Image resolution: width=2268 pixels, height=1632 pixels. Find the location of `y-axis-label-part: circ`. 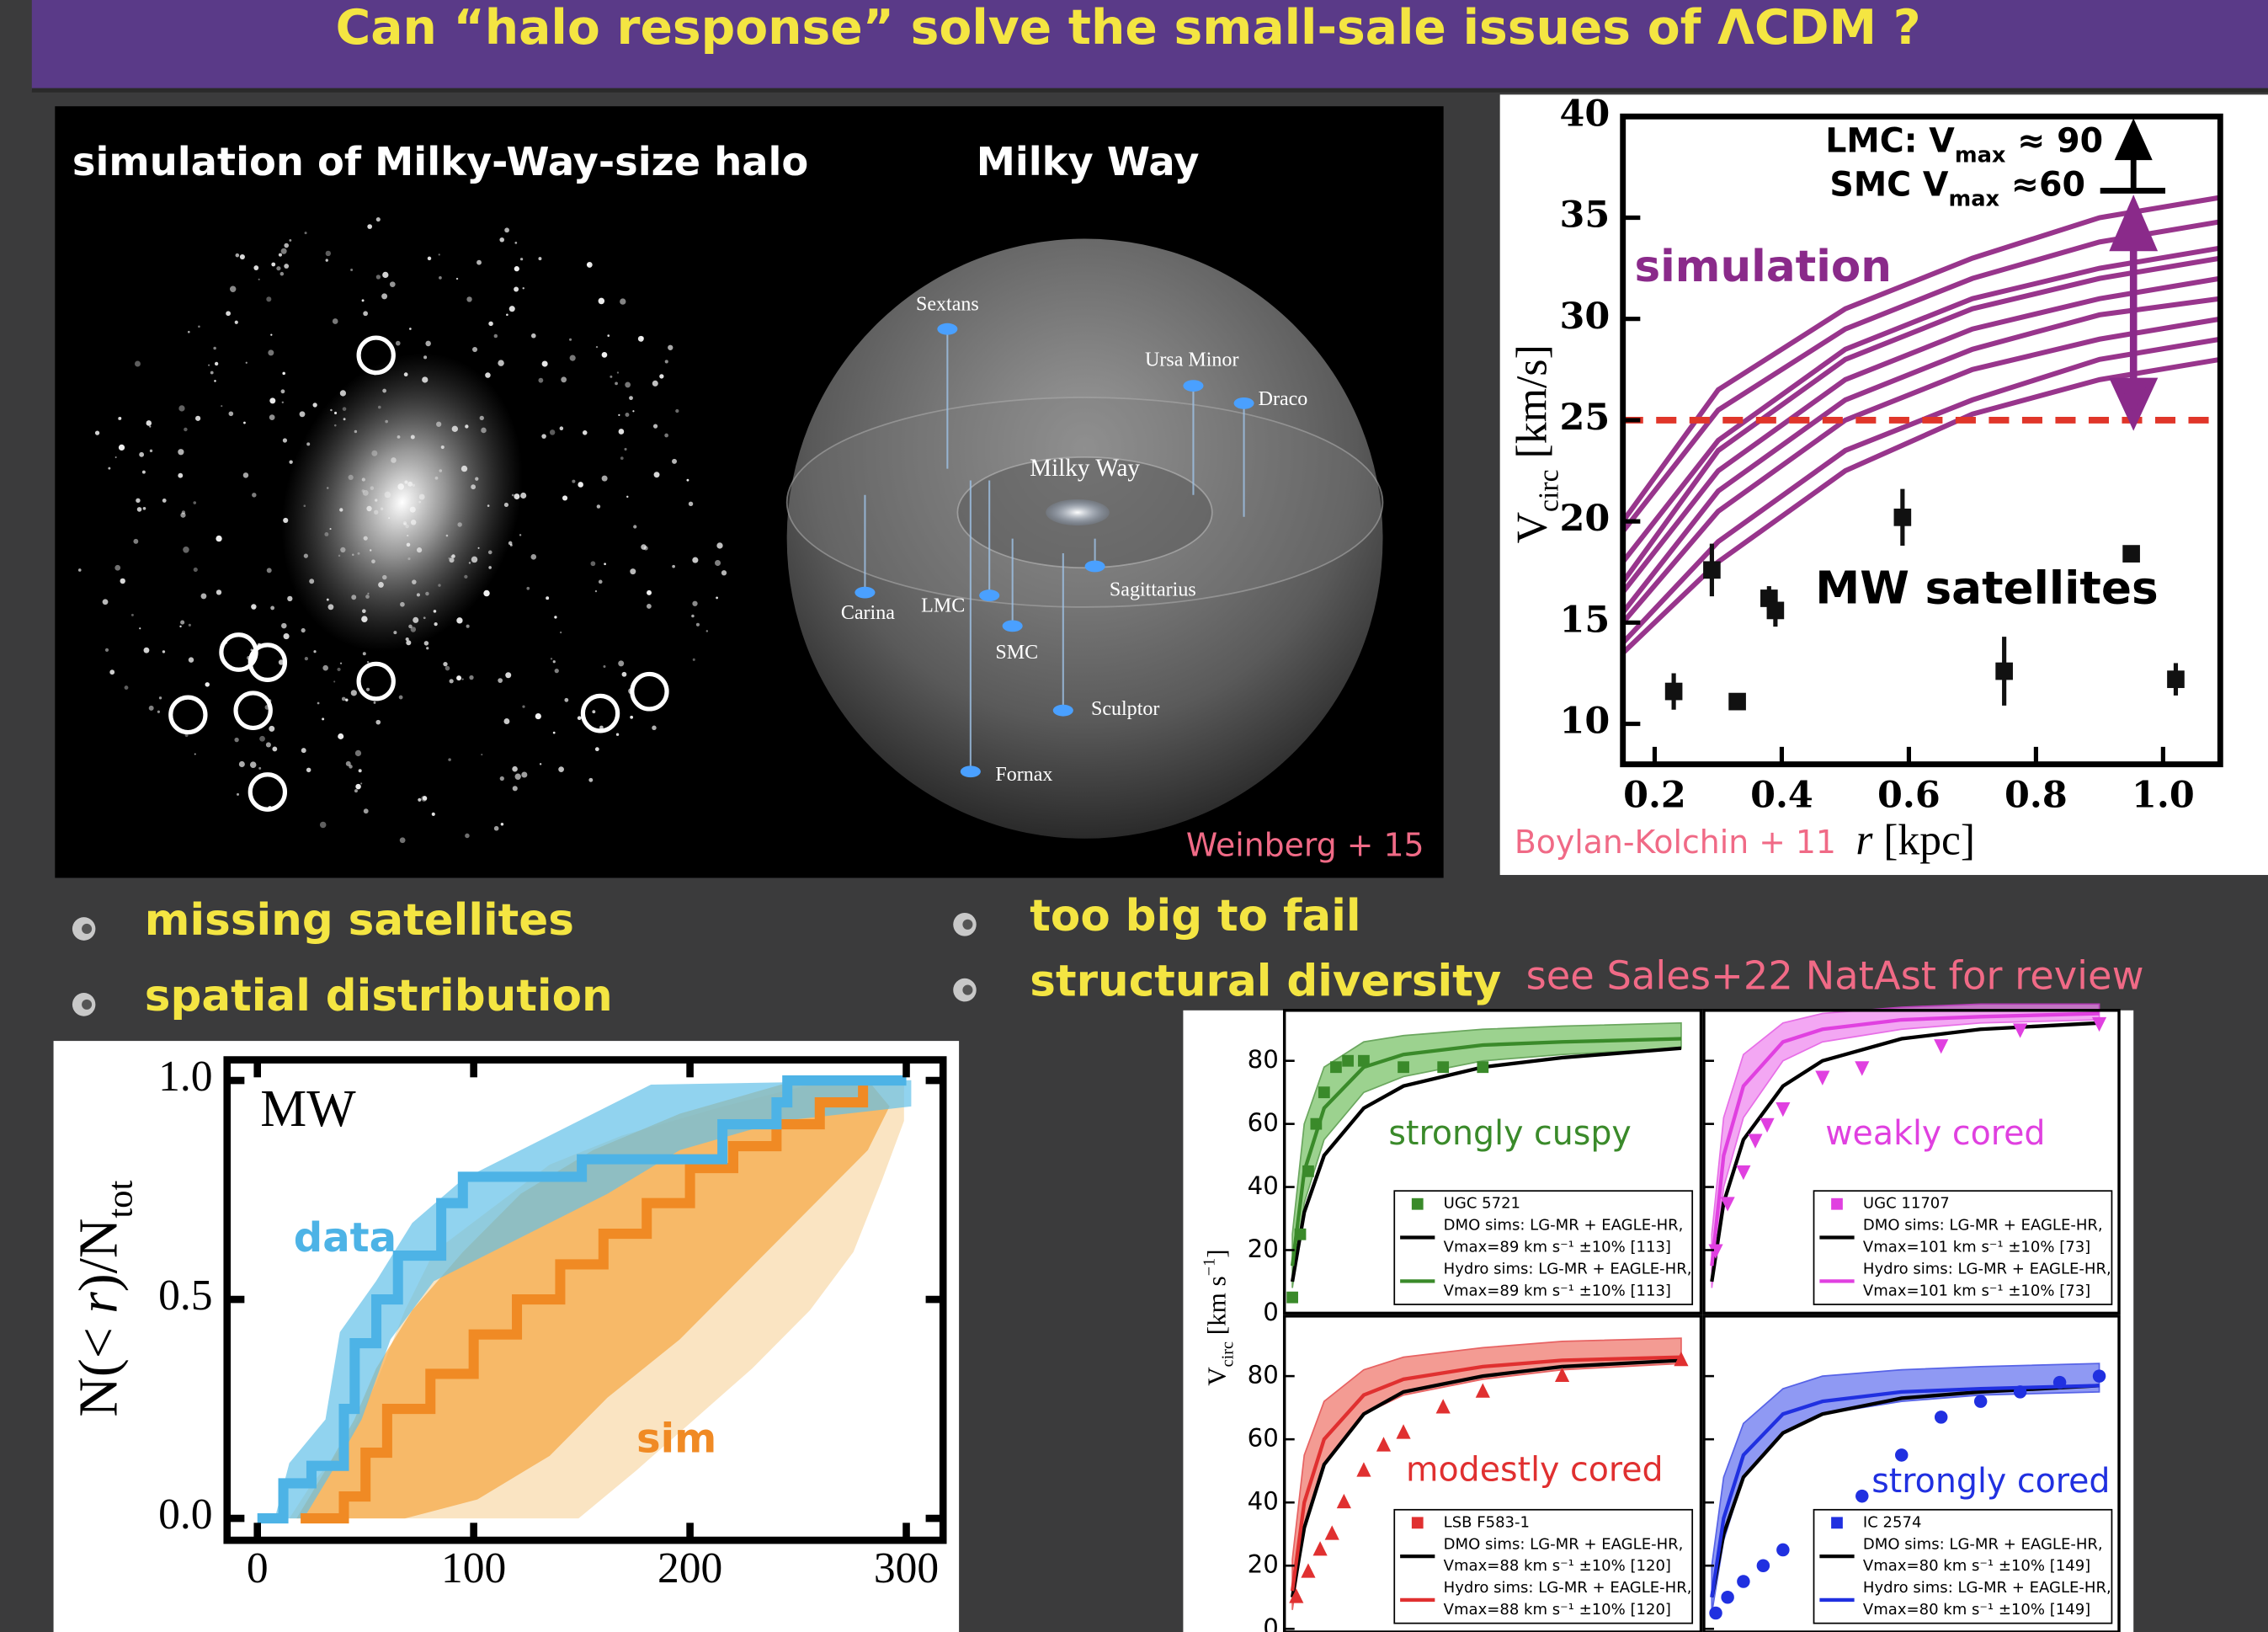

y-axis-label-part: circ is located at coordinates (1549, 490).